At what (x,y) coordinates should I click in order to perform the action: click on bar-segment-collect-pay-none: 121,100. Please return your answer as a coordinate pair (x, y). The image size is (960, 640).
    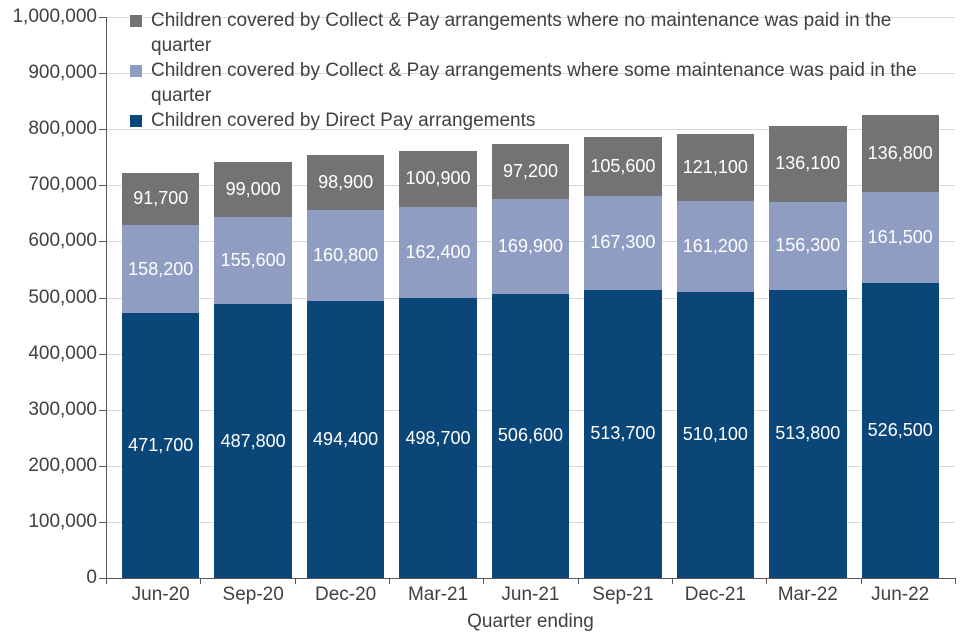
    Looking at the image, I should click on (715, 167).